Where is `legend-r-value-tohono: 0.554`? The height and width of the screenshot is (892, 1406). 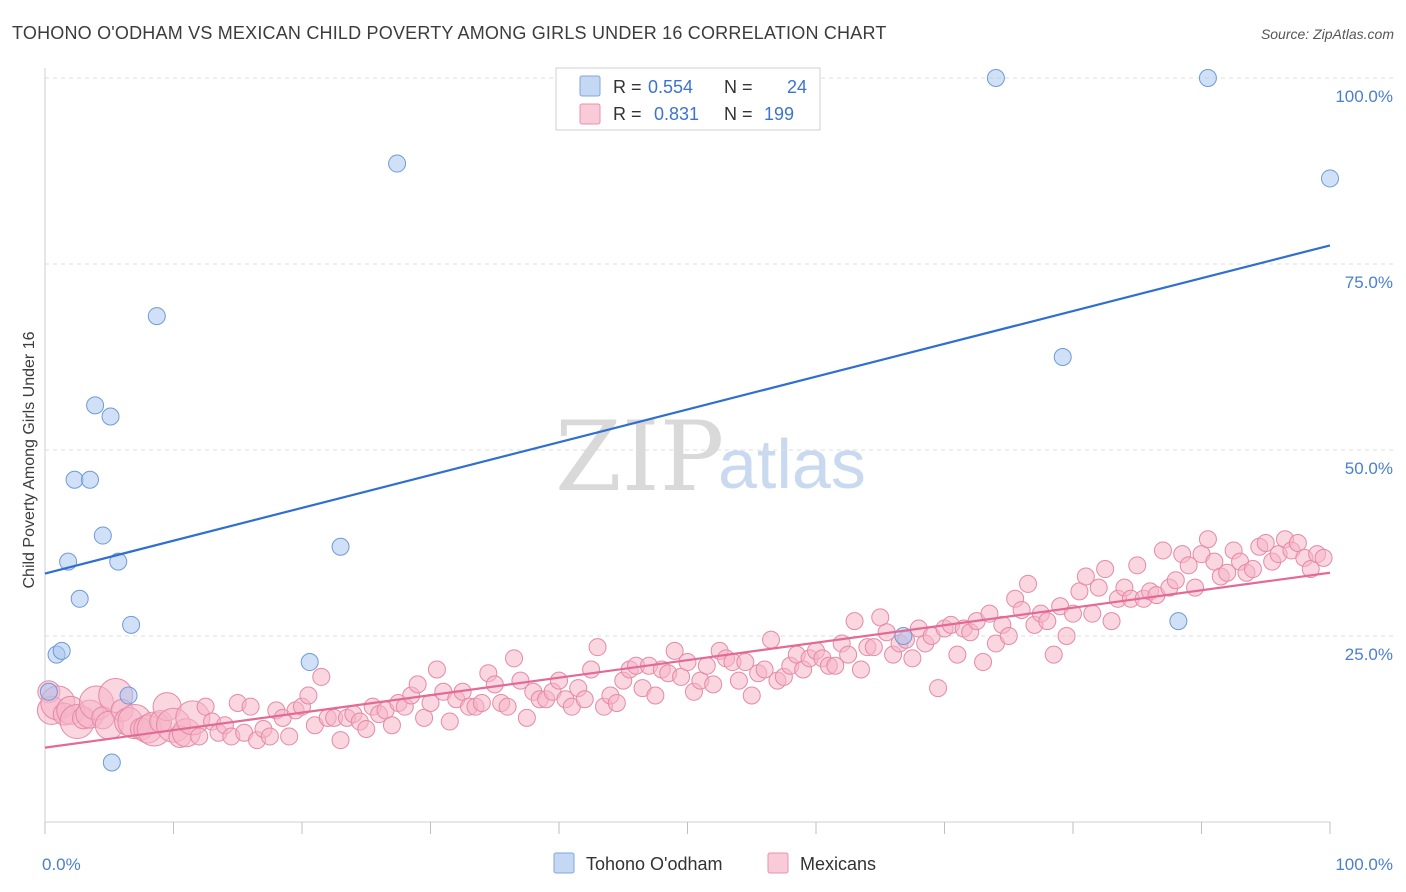 legend-r-value-tohono: 0.554 is located at coordinates (670, 87).